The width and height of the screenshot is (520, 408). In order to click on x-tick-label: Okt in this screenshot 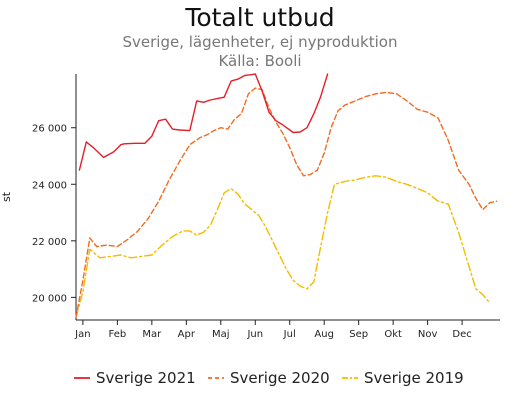, I will do `click(393, 334)`.